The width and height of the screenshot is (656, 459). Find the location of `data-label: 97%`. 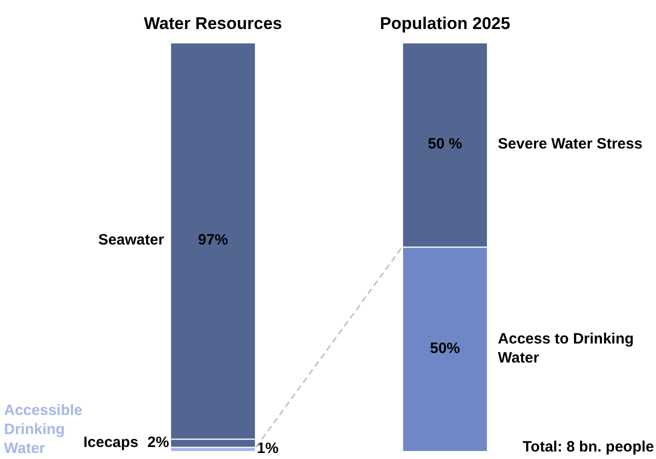

data-label: 97% is located at coordinates (213, 240).